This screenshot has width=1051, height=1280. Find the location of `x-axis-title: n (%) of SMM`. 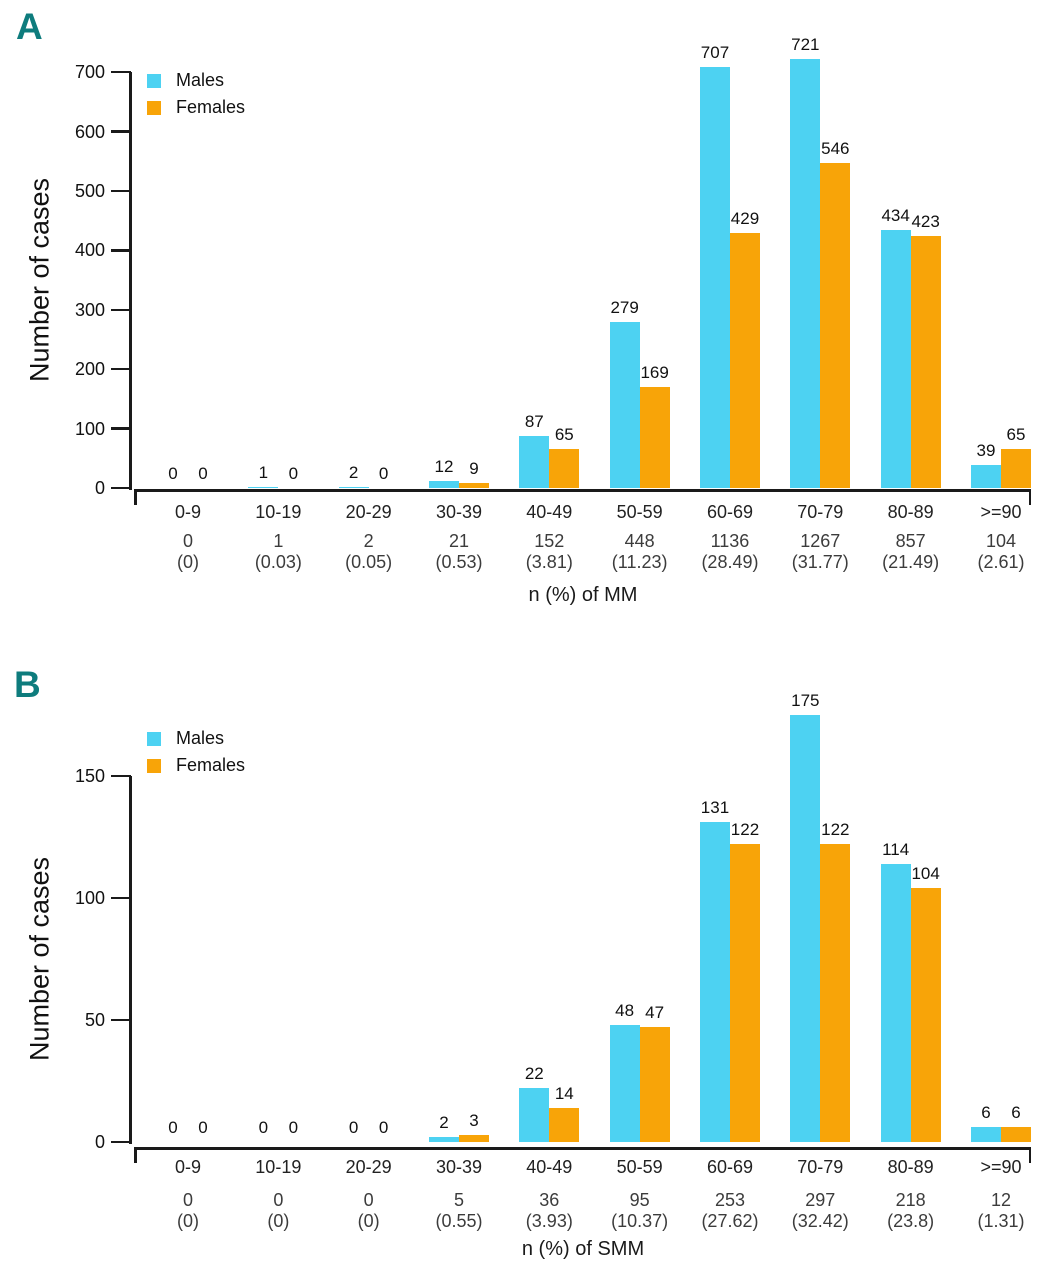

x-axis-title: n (%) of SMM is located at coordinates (583, 1249).